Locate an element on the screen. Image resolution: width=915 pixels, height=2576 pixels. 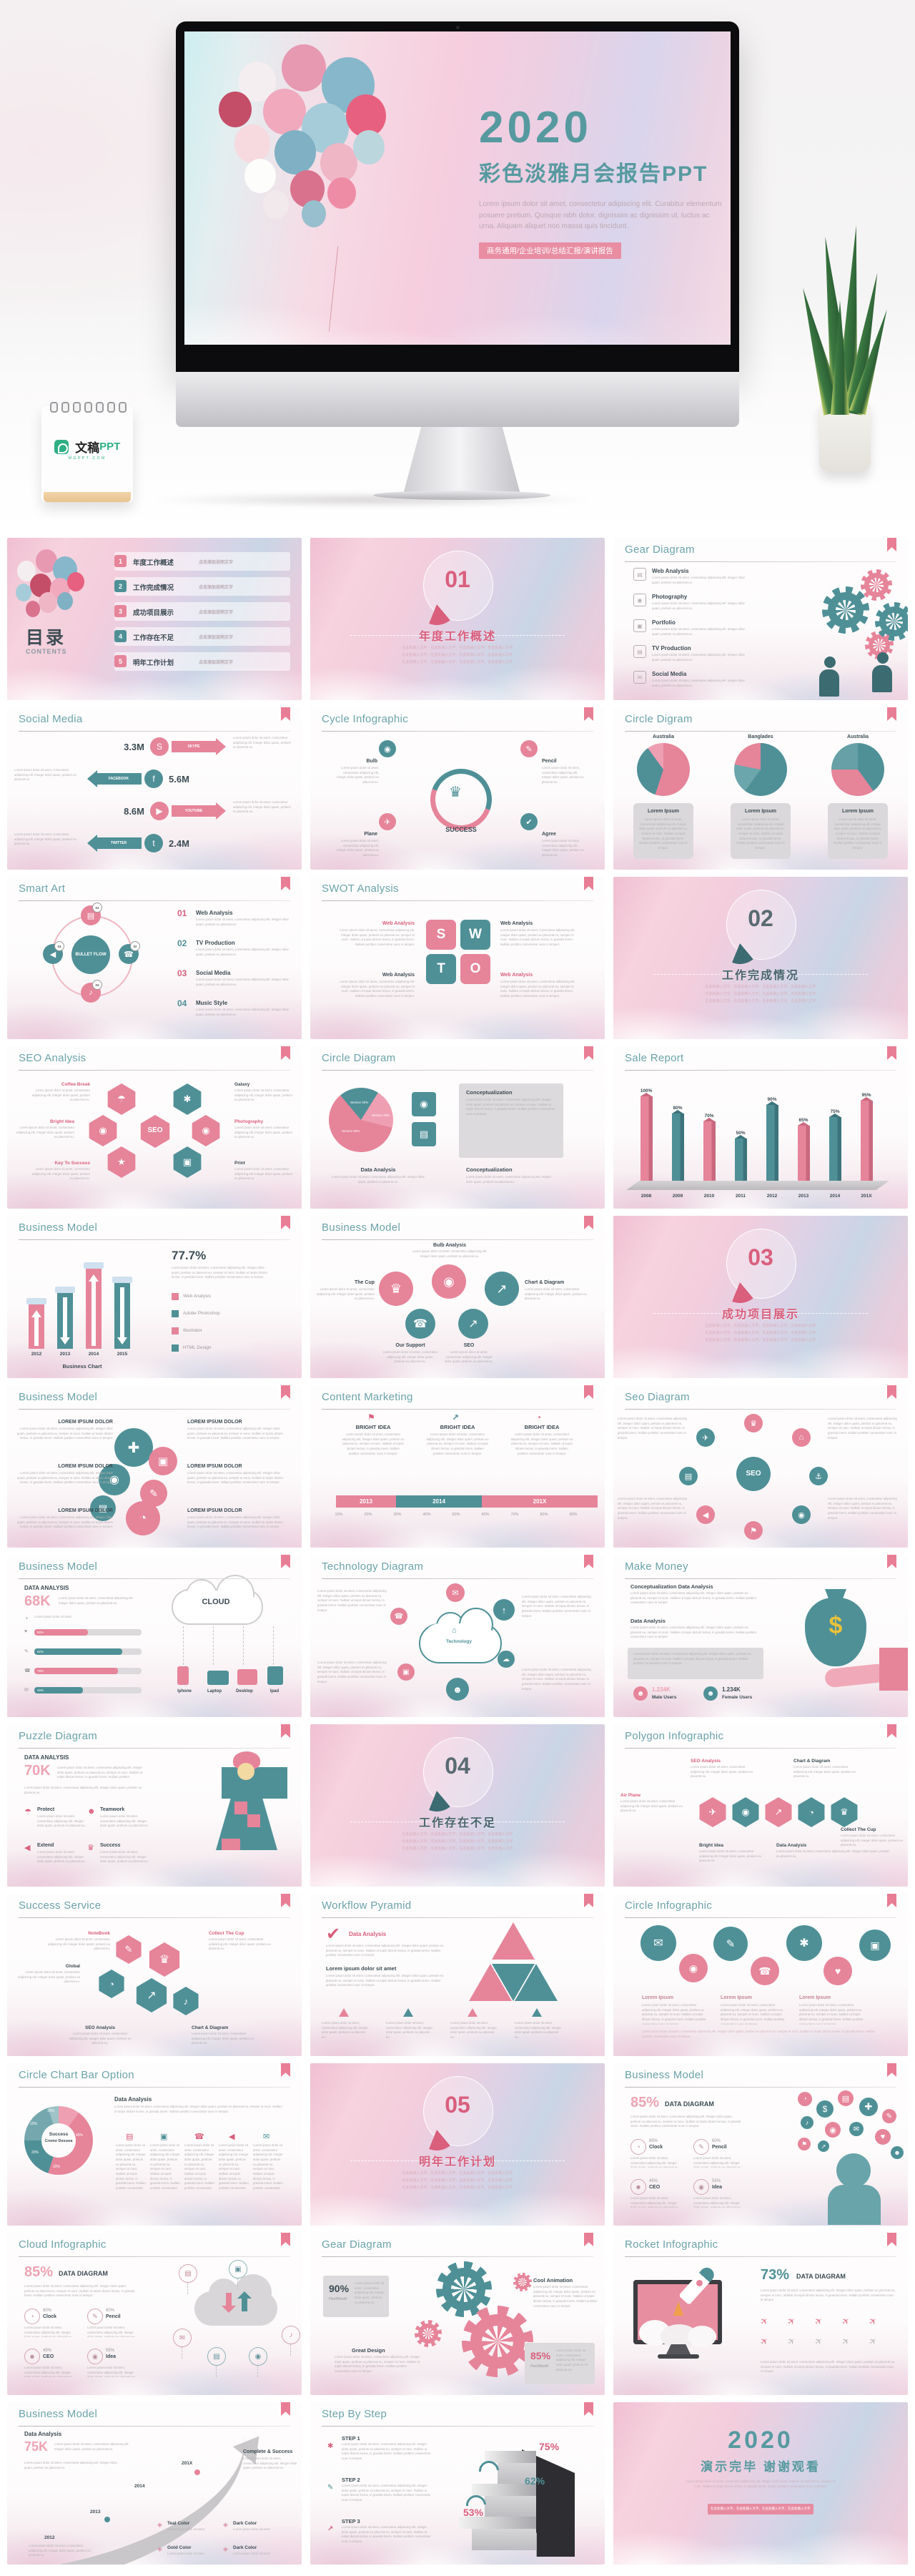
social-network-label: YOUTUBE is located at coordinates (193, 811).